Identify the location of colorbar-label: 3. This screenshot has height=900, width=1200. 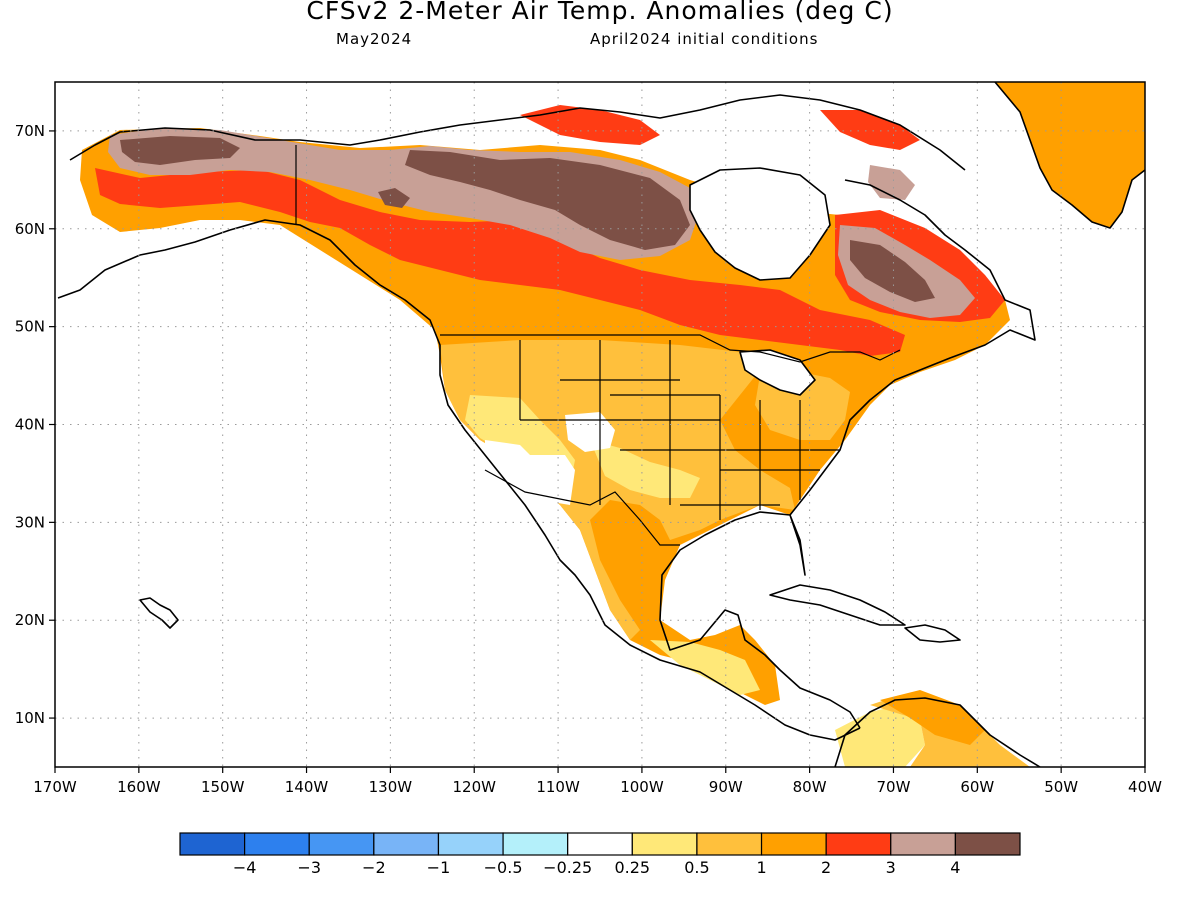
(891, 867).